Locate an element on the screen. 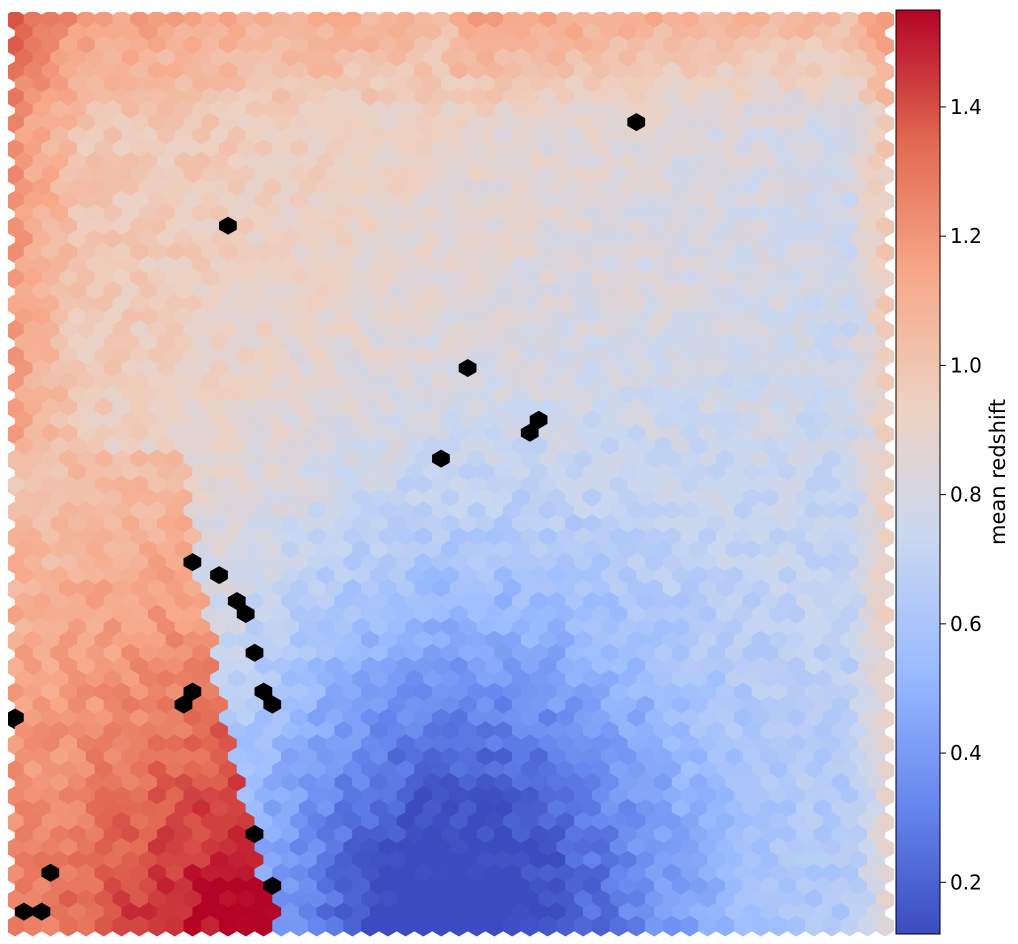 The image size is (1018, 944). colorbar-tick-label: 0.8 is located at coordinates (966, 495).